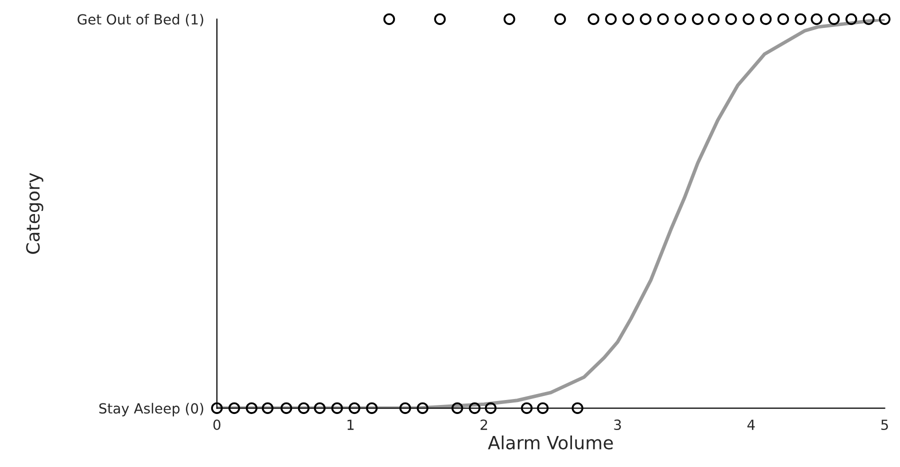 The height and width of the screenshot is (467, 900). I want to click on x-tick-label: 2, so click(484, 425).